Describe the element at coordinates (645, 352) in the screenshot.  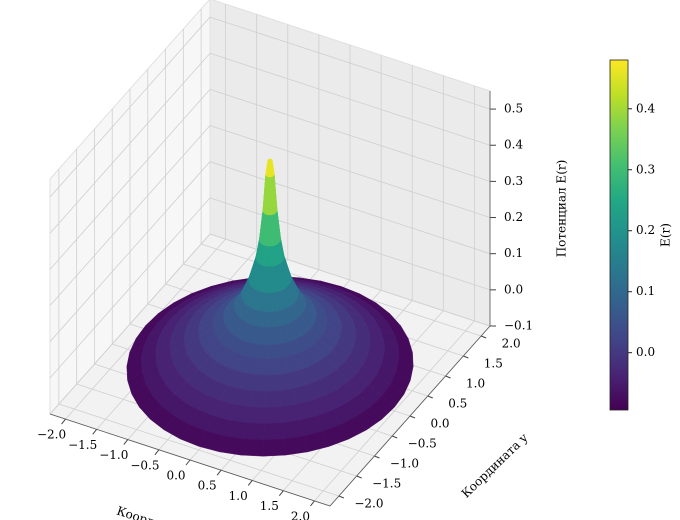
I see `colorbar-tick-label: 0.0` at that location.